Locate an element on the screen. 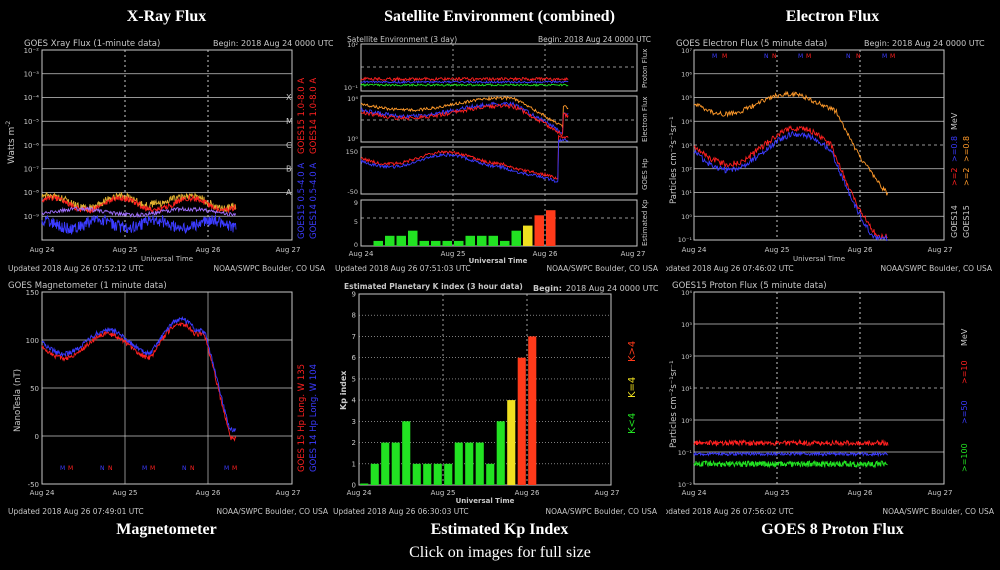 This screenshot has height=570, width=1000. electron-ytick: 10² is located at coordinates (686, 170).